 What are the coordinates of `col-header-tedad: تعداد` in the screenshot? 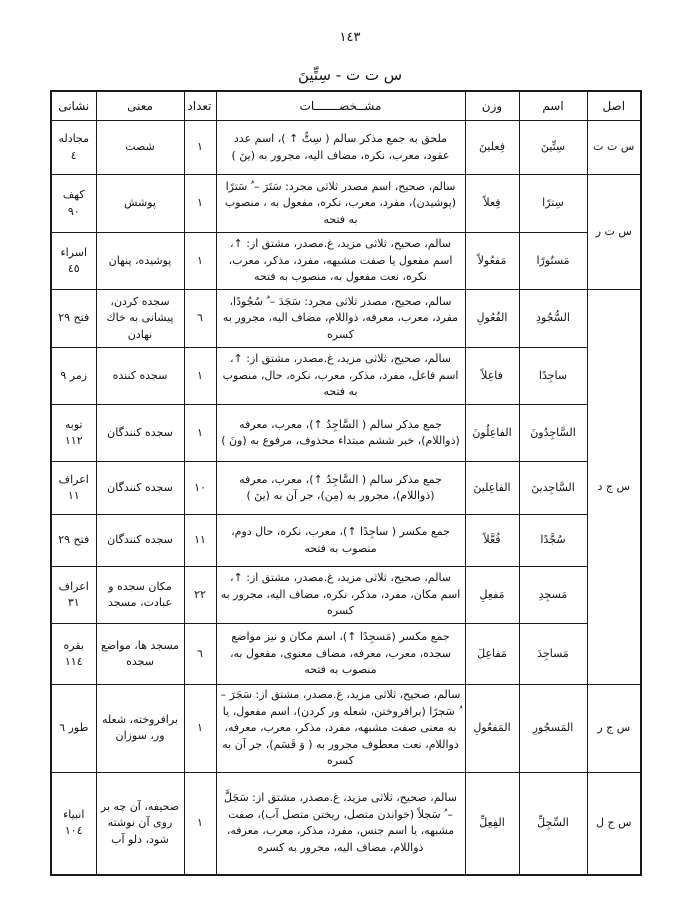 It's located at (200, 105).